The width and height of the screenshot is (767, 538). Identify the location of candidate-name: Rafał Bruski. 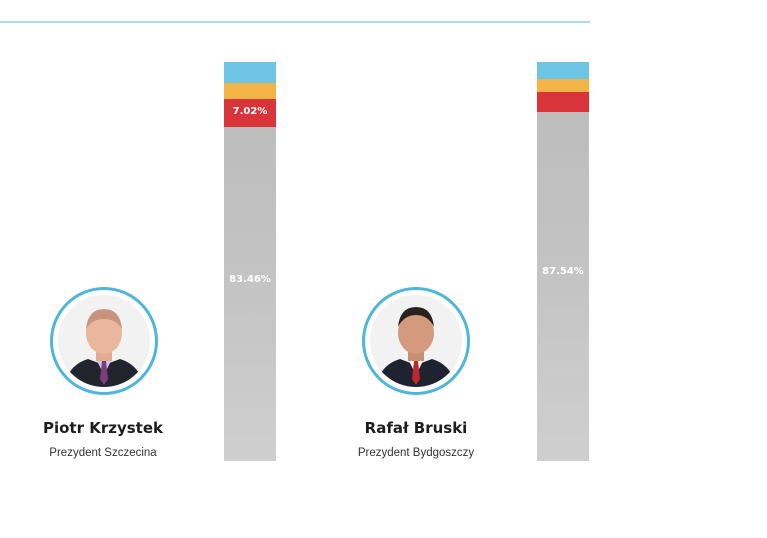
(416, 428).